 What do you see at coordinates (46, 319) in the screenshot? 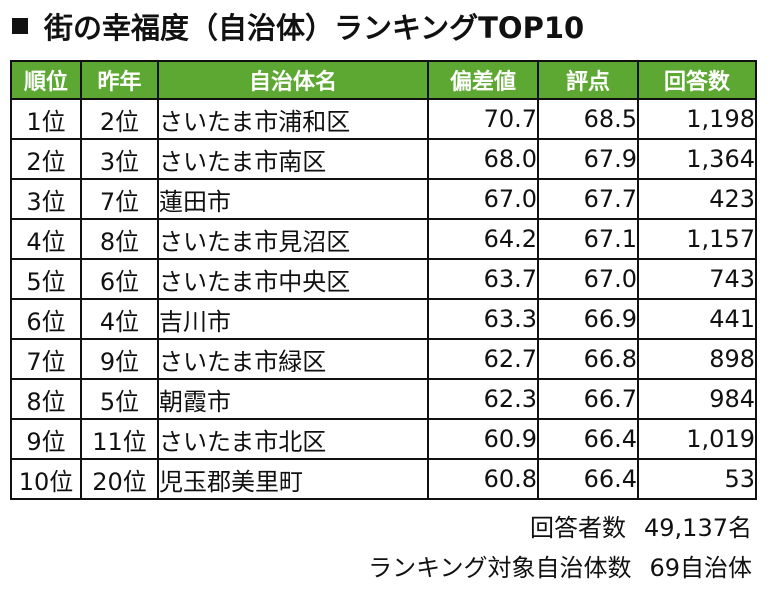
I see `cell-rank: 6位` at bounding box center [46, 319].